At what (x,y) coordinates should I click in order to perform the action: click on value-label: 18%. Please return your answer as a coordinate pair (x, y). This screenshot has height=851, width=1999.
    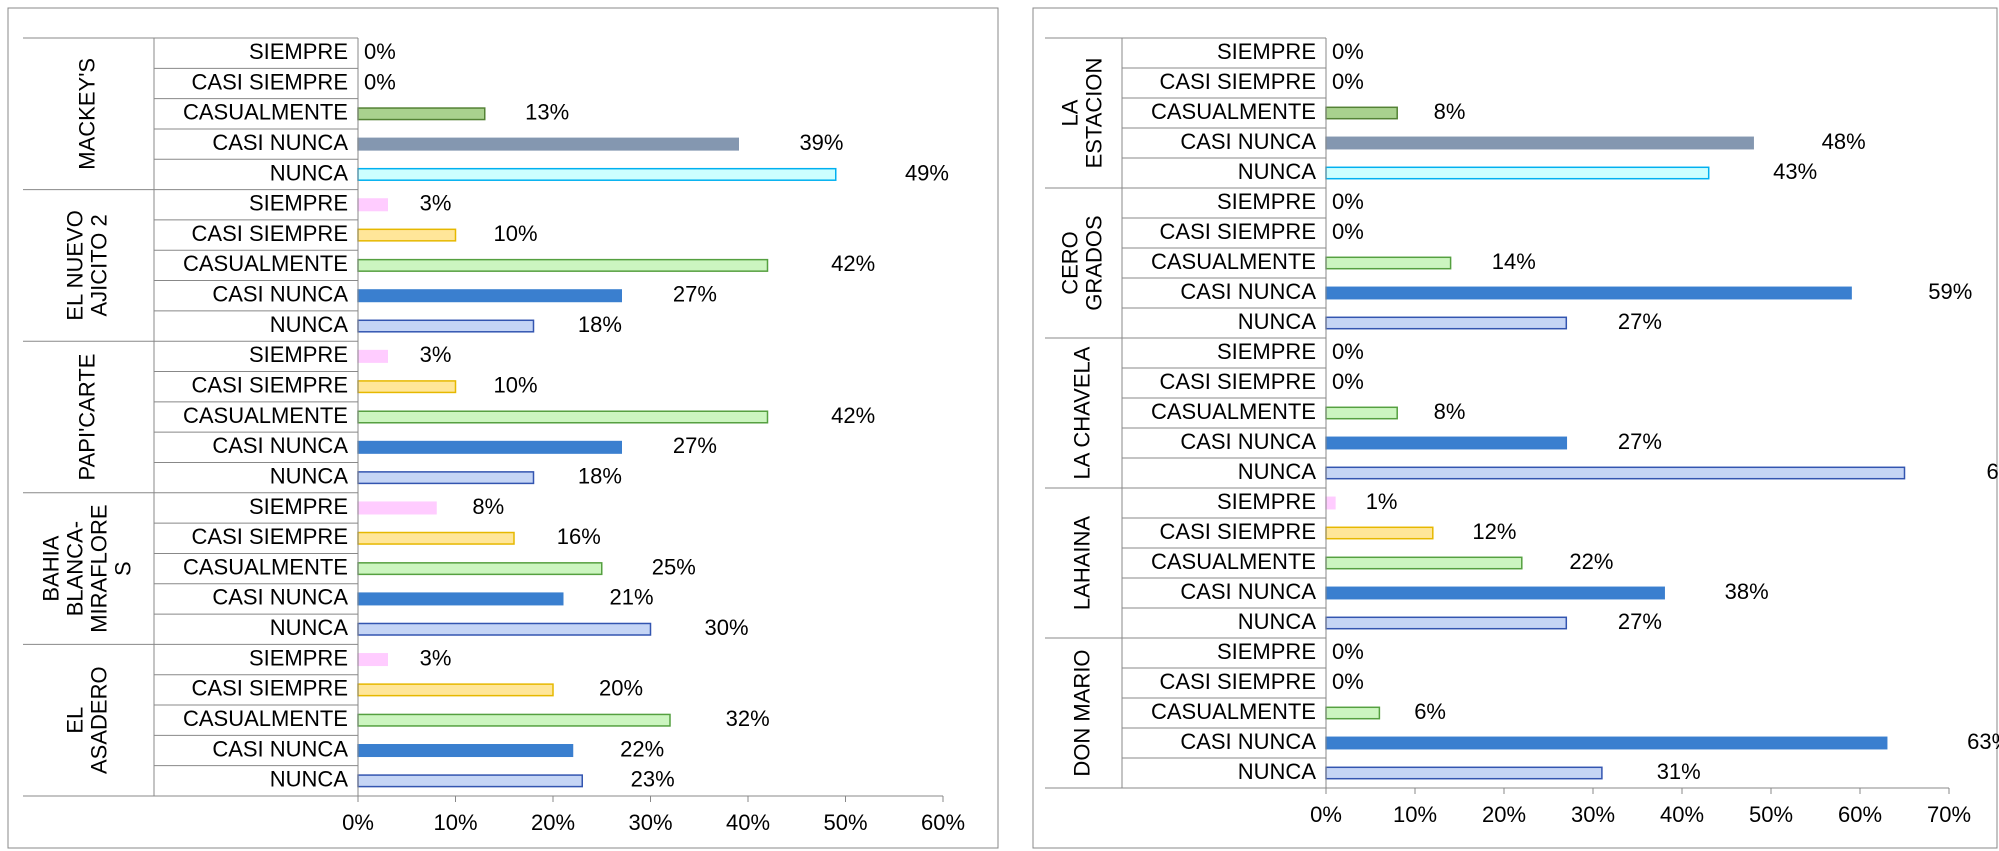
    Looking at the image, I should click on (600, 475).